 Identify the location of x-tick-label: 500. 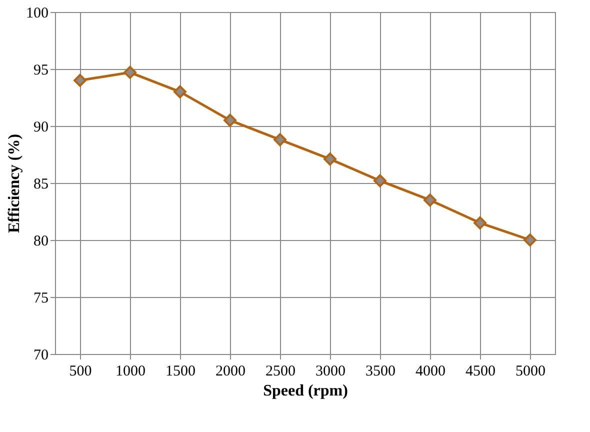
(80, 372).